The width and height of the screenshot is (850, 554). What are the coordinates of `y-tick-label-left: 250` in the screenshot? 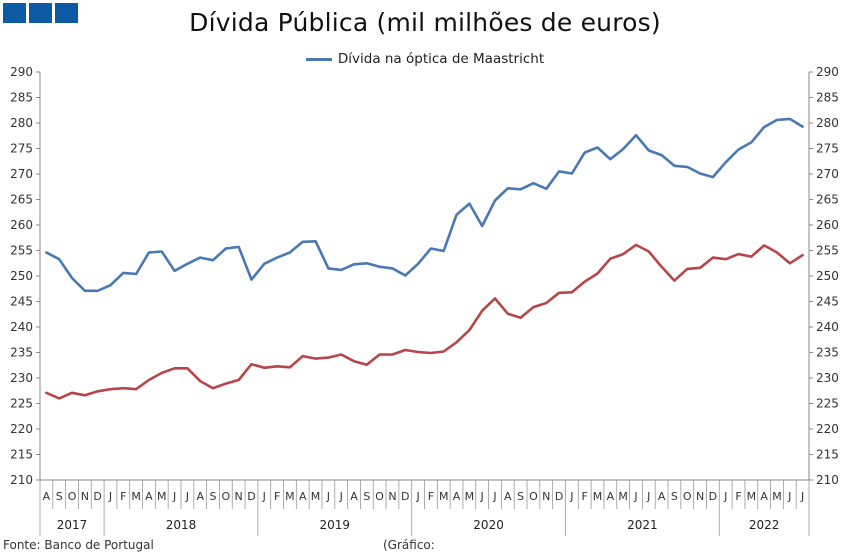 It's located at (21, 276).